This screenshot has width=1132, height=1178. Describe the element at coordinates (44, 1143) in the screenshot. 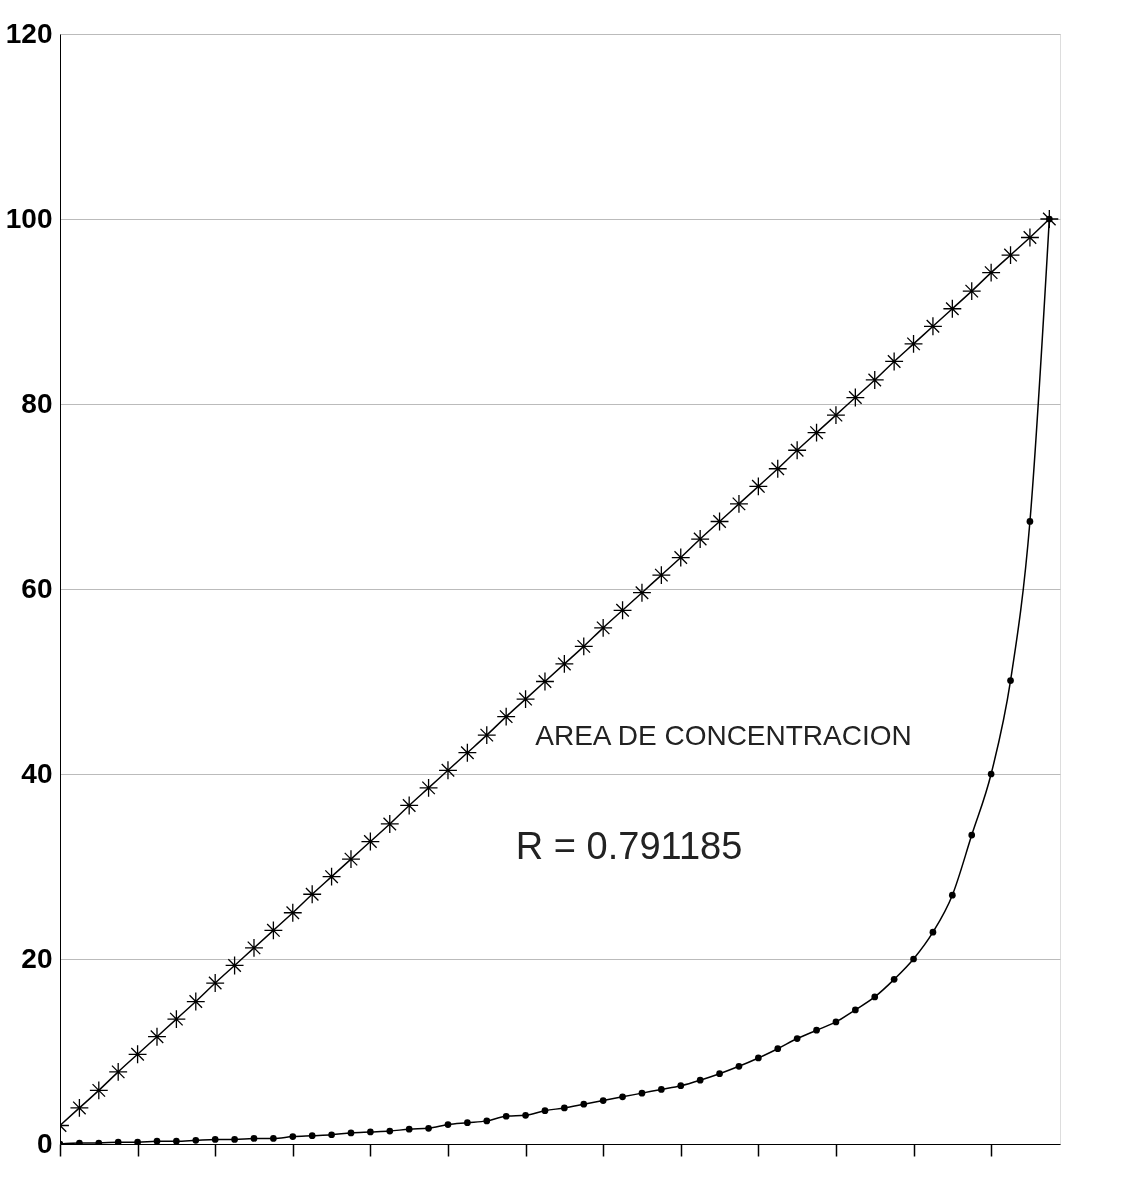

I see `y-tick-label: 0` at that location.